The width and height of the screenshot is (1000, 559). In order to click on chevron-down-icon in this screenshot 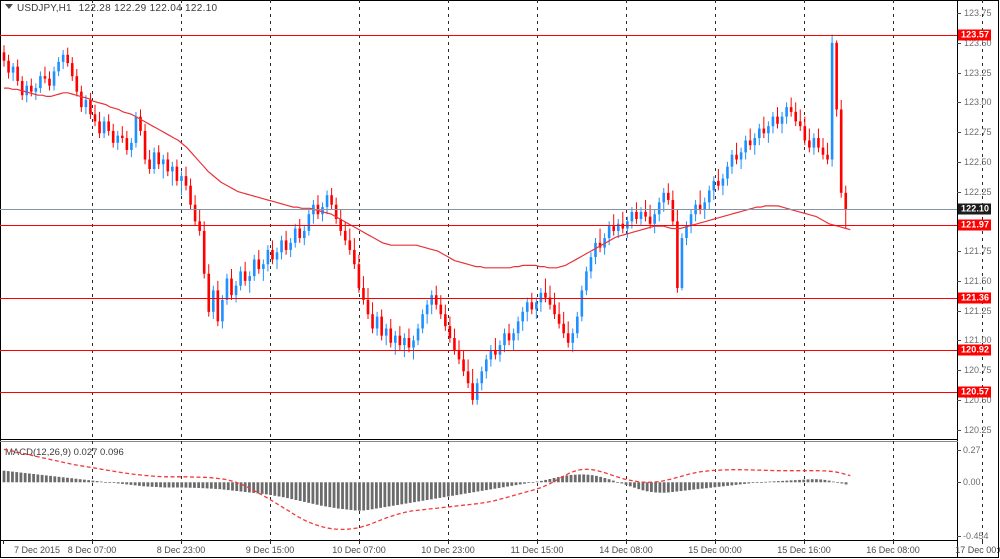, I will do `click(9, 6)`.